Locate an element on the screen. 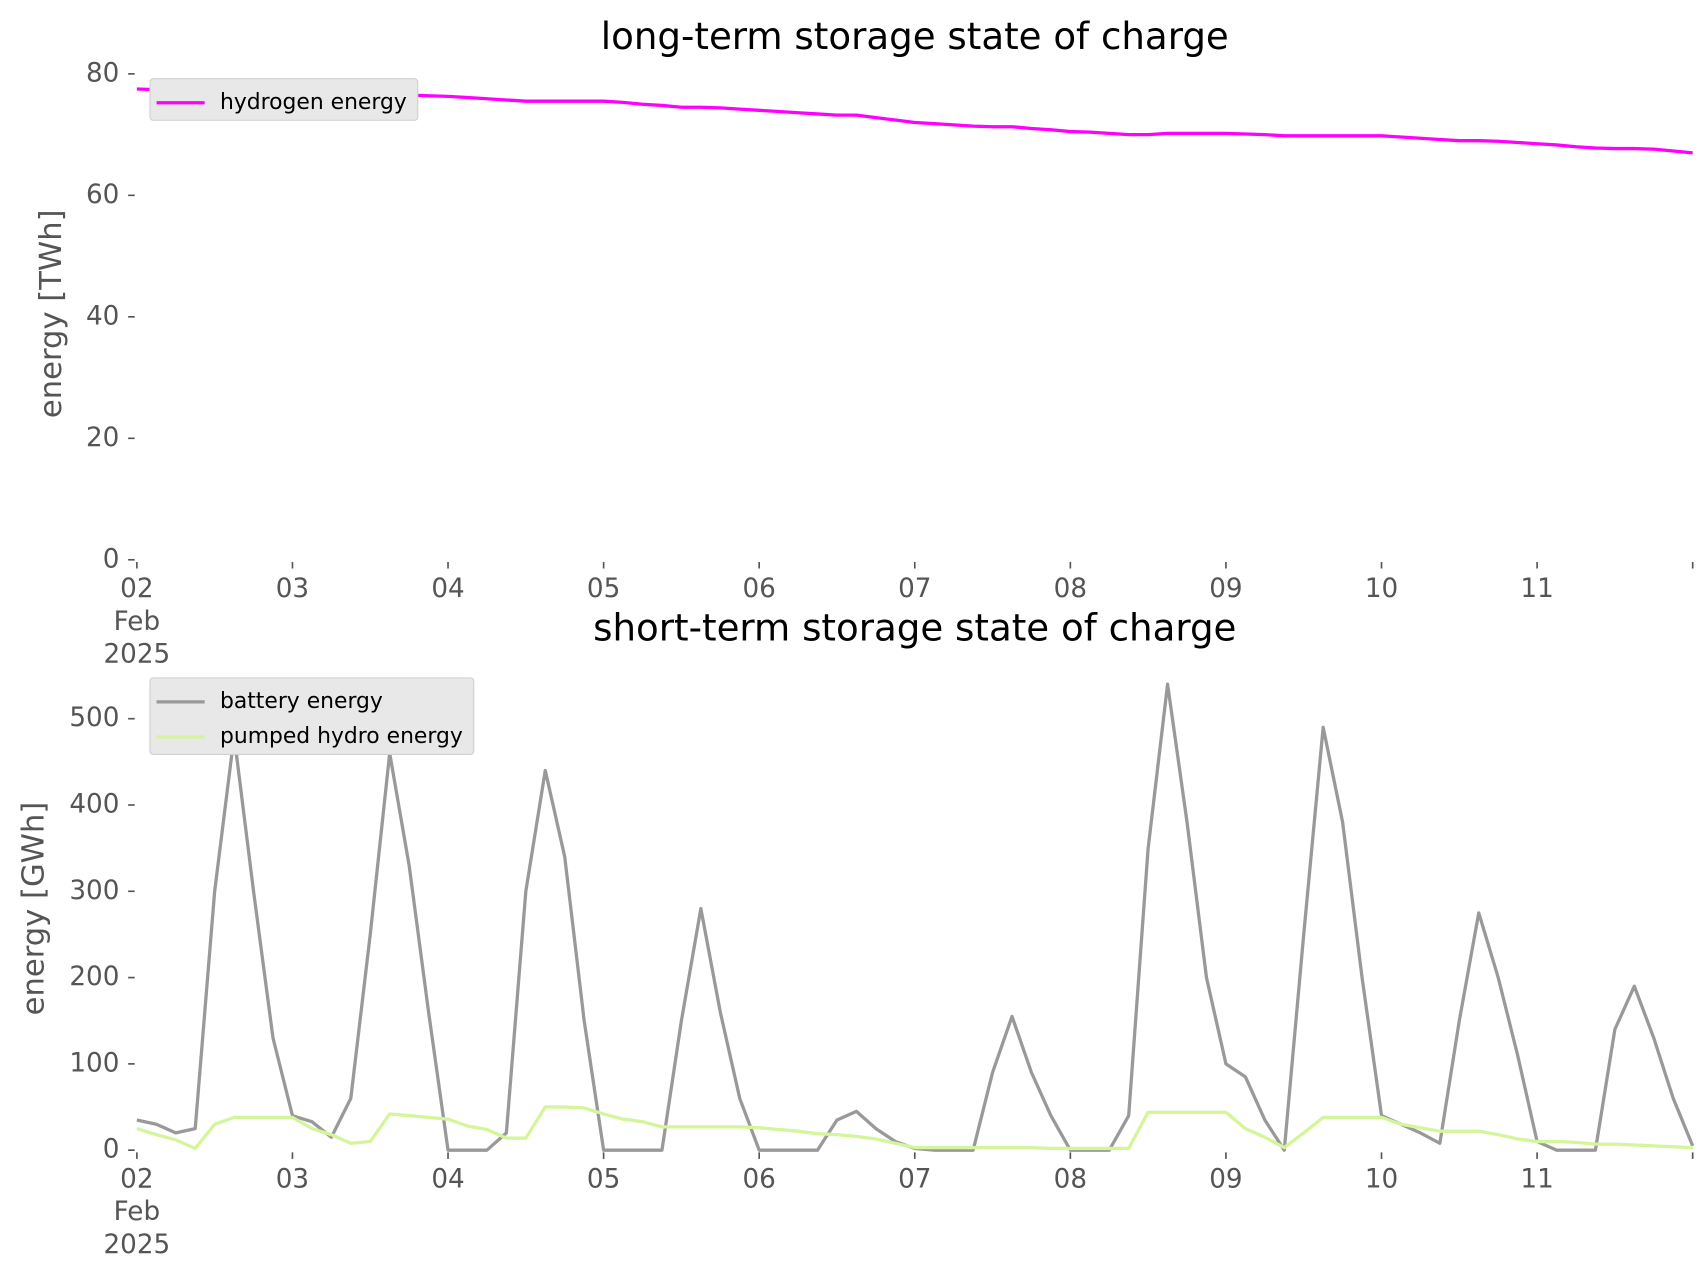  y-tick-label: 80 is located at coordinates (102, 73).